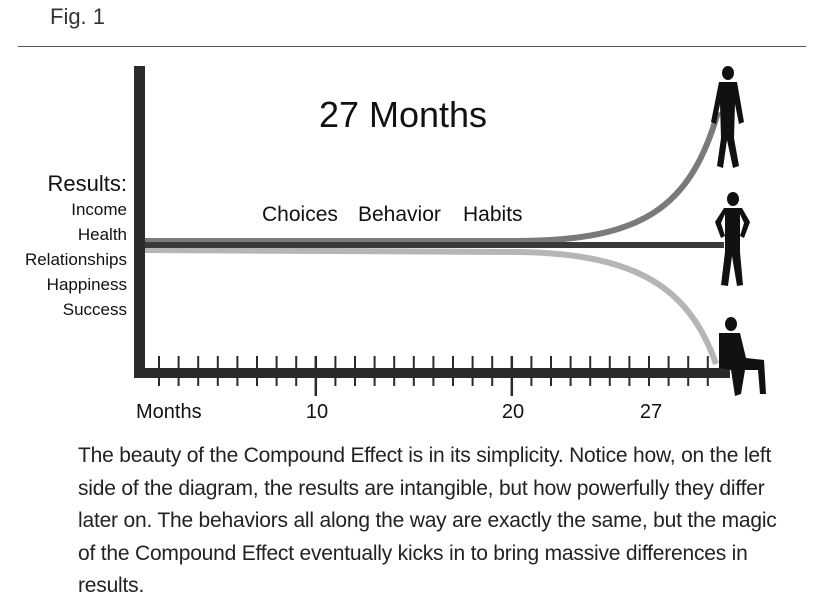 Image resolution: width=818 pixels, height=610 pixels. I want to click on results-item: Income, so click(99, 209).